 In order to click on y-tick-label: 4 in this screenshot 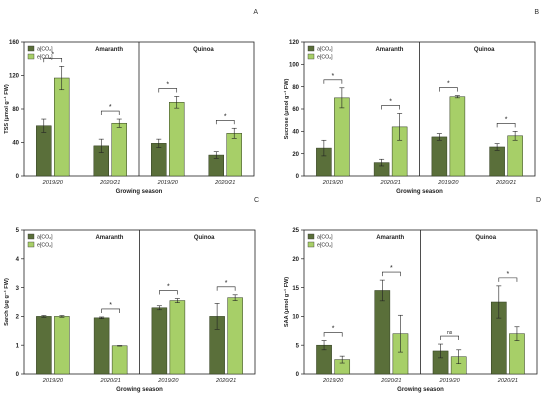, I will do `click(18, 260)`.